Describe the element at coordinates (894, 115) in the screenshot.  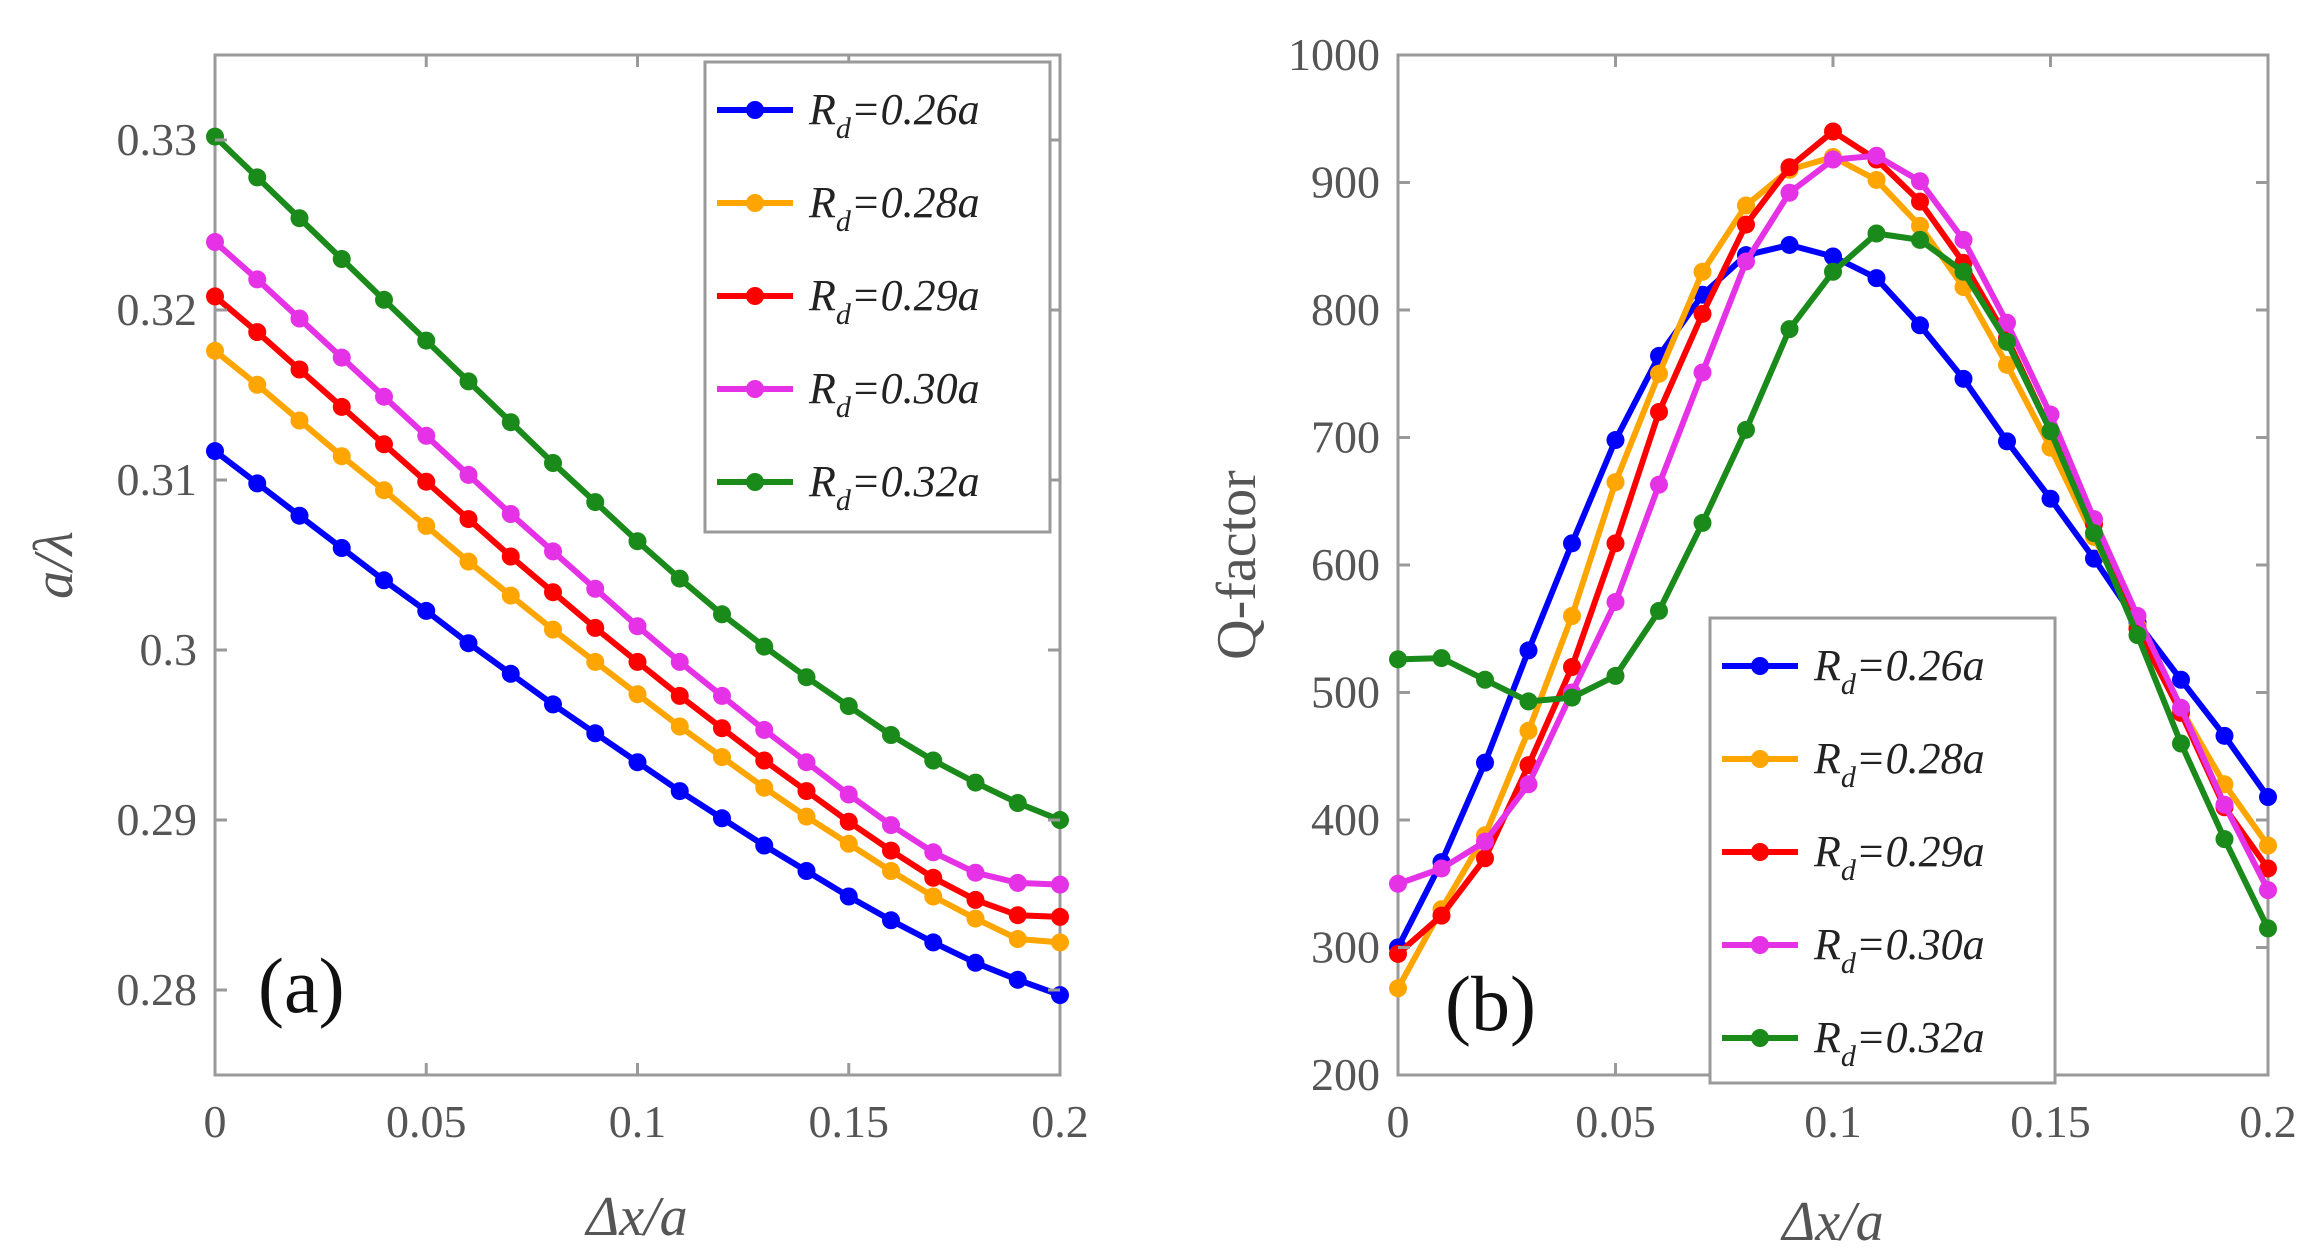
I see `legend-label-a-0: Rd=0.26a` at that location.